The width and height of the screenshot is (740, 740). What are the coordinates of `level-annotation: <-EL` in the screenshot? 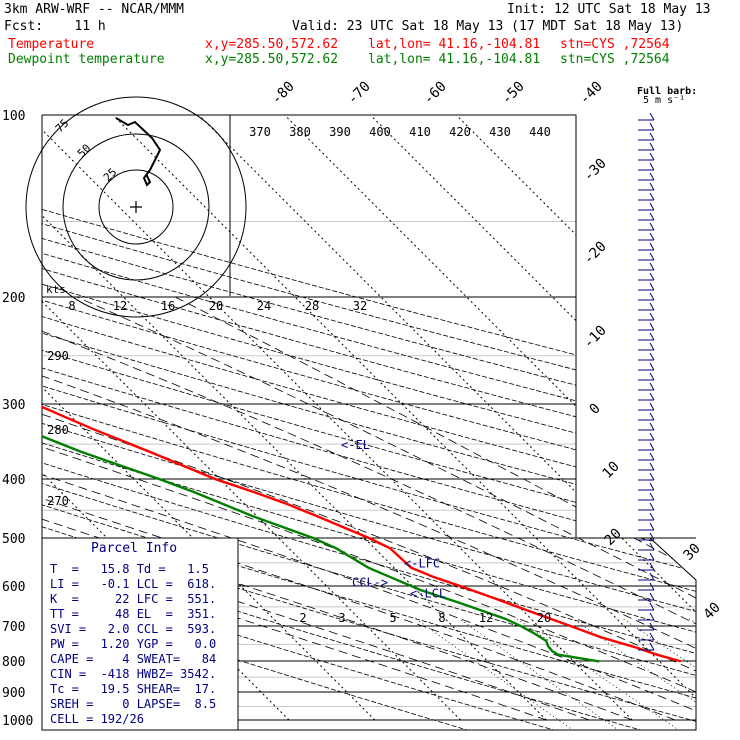 It's located at (355, 445).